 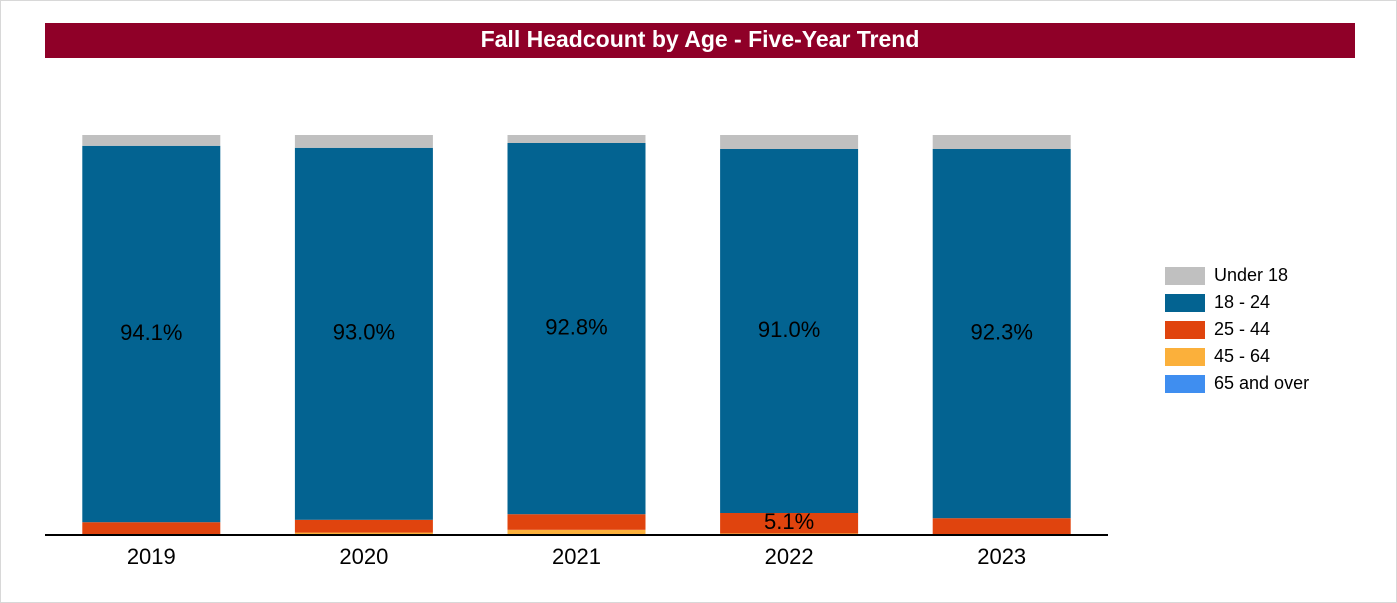 What do you see at coordinates (1242, 302) in the screenshot?
I see `legend-label: 18 - 24` at bounding box center [1242, 302].